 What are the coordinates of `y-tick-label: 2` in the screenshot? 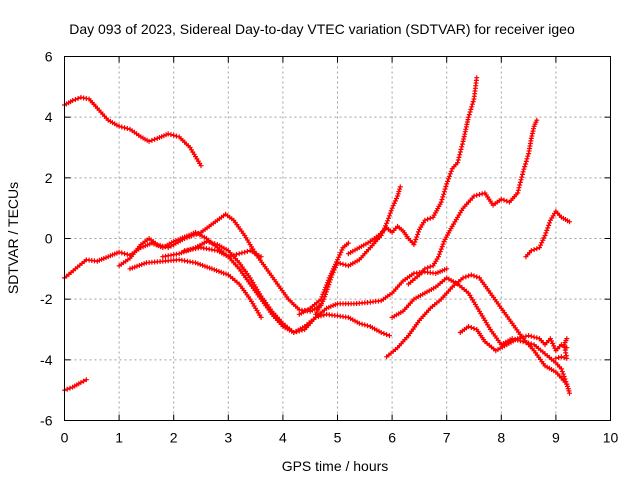 It's located at (49, 178).